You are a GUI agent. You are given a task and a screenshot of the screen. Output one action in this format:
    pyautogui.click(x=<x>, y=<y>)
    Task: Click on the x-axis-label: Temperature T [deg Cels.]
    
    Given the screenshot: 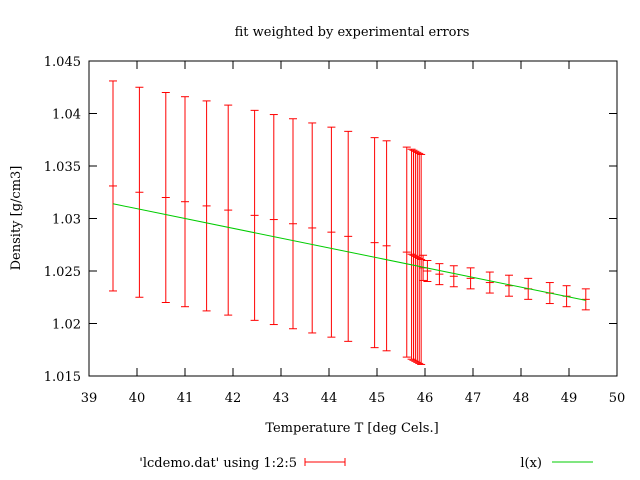 What is the action you would take?
    pyautogui.click(x=351, y=428)
    